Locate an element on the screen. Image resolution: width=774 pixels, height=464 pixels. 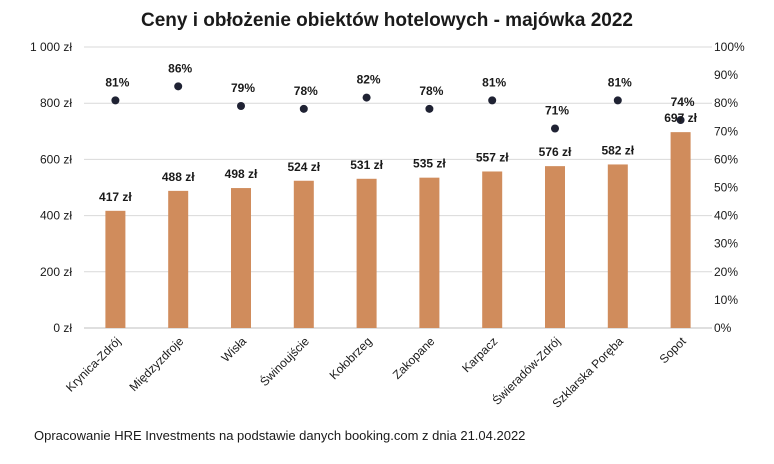
y-left-tick-label: 800 zł is located at coordinates (56, 103).